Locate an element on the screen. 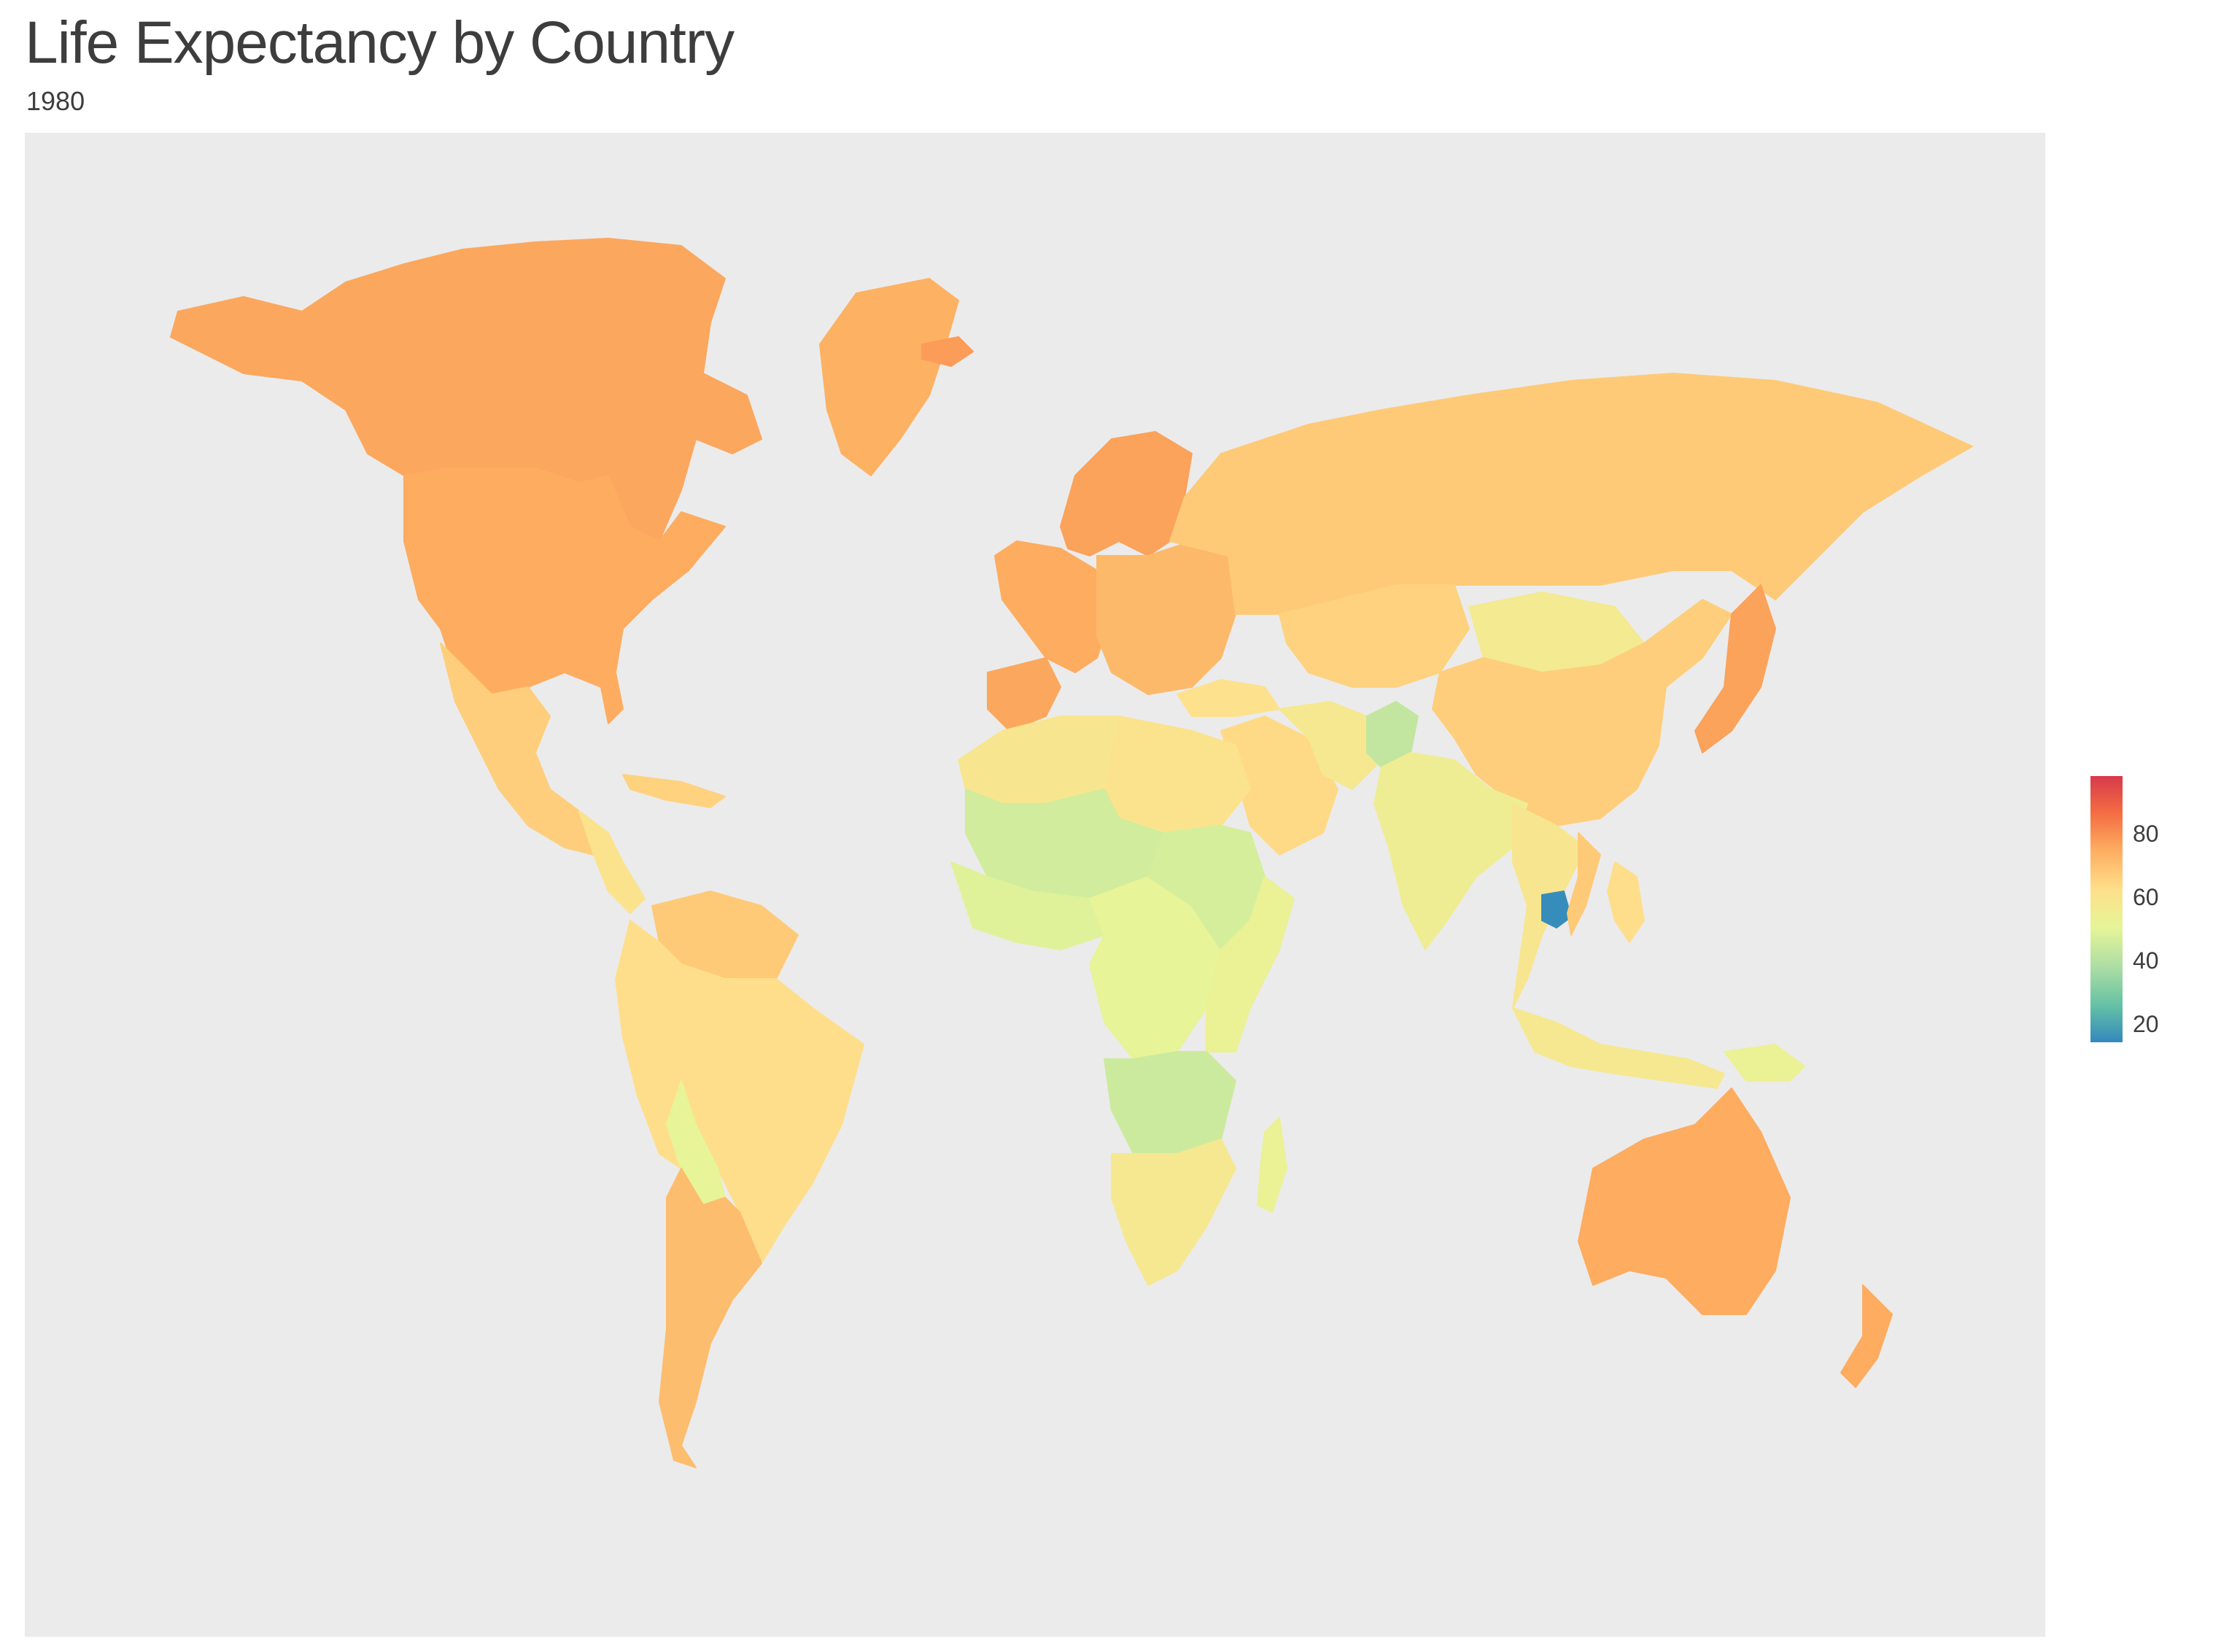  region-cambodia is located at coordinates (1556, 909).